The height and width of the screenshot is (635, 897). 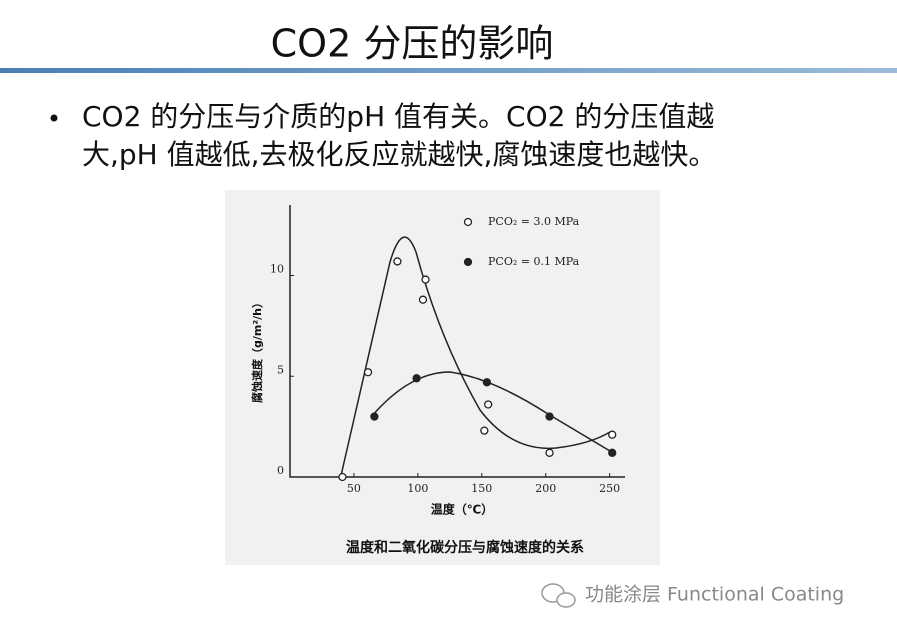 I want to click on y-tick-label: 5, so click(x=280, y=369).